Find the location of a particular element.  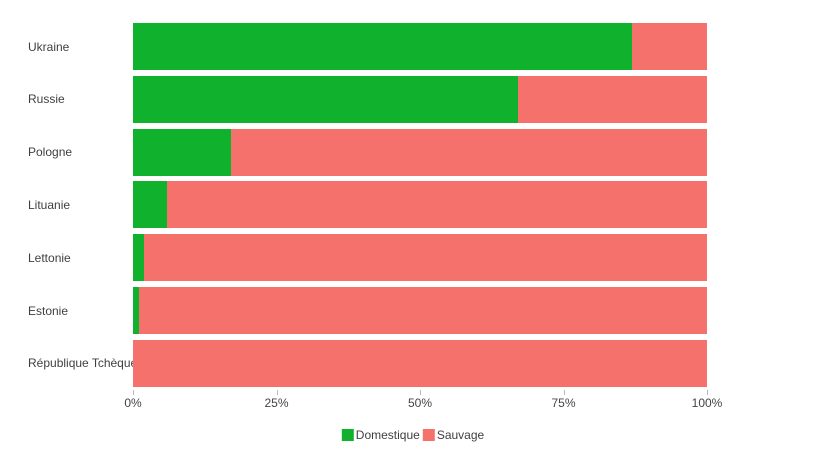

bar-row: Pologne is located at coordinates (410, 152).